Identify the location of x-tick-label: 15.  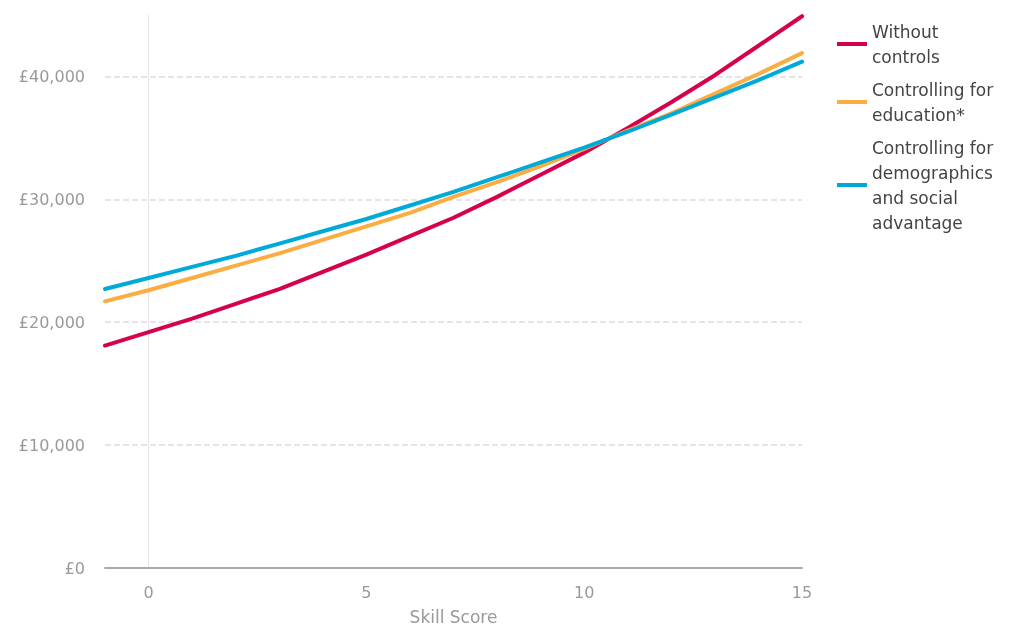
(802, 592).